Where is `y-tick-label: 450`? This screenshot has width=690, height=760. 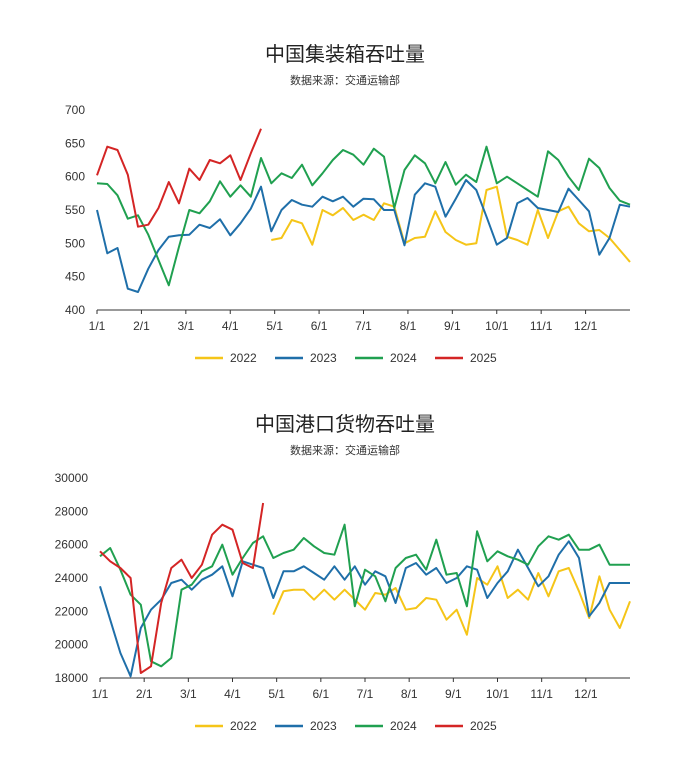 y-tick-label: 450 is located at coordinates (75, 277).